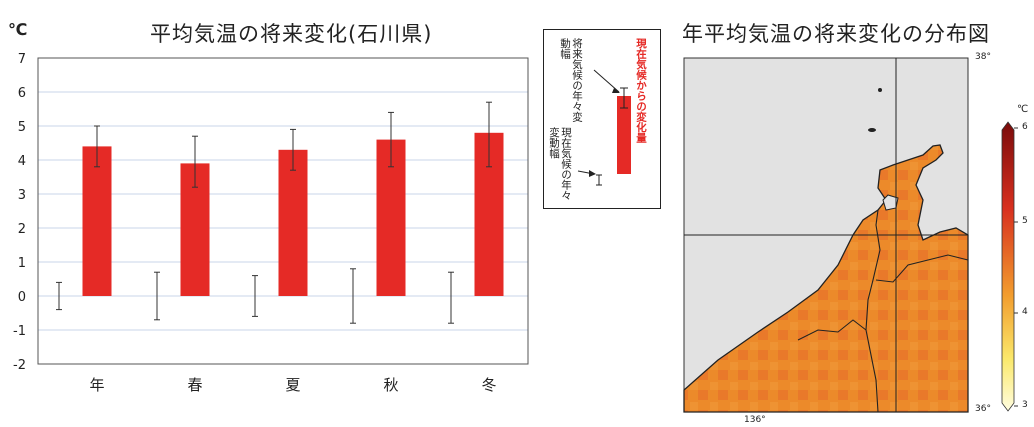 The image size is (1034, 427). What do you see at coordinates (983, 57) in the screenshot?
I see `lat-label-top: 38°` at bounding box center [983, 57].